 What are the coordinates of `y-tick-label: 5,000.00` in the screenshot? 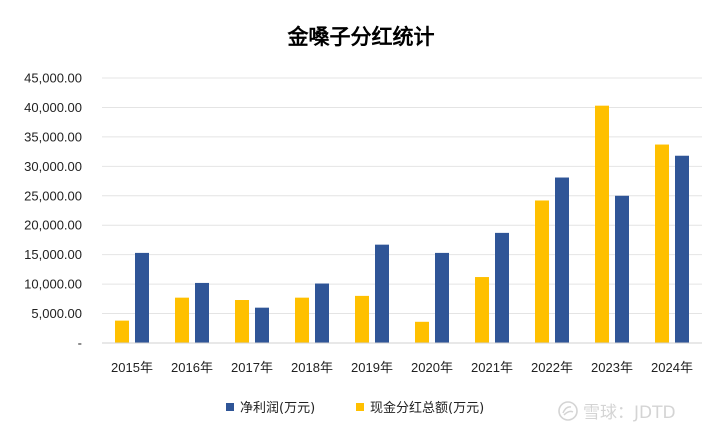 It's located at (56, 313).